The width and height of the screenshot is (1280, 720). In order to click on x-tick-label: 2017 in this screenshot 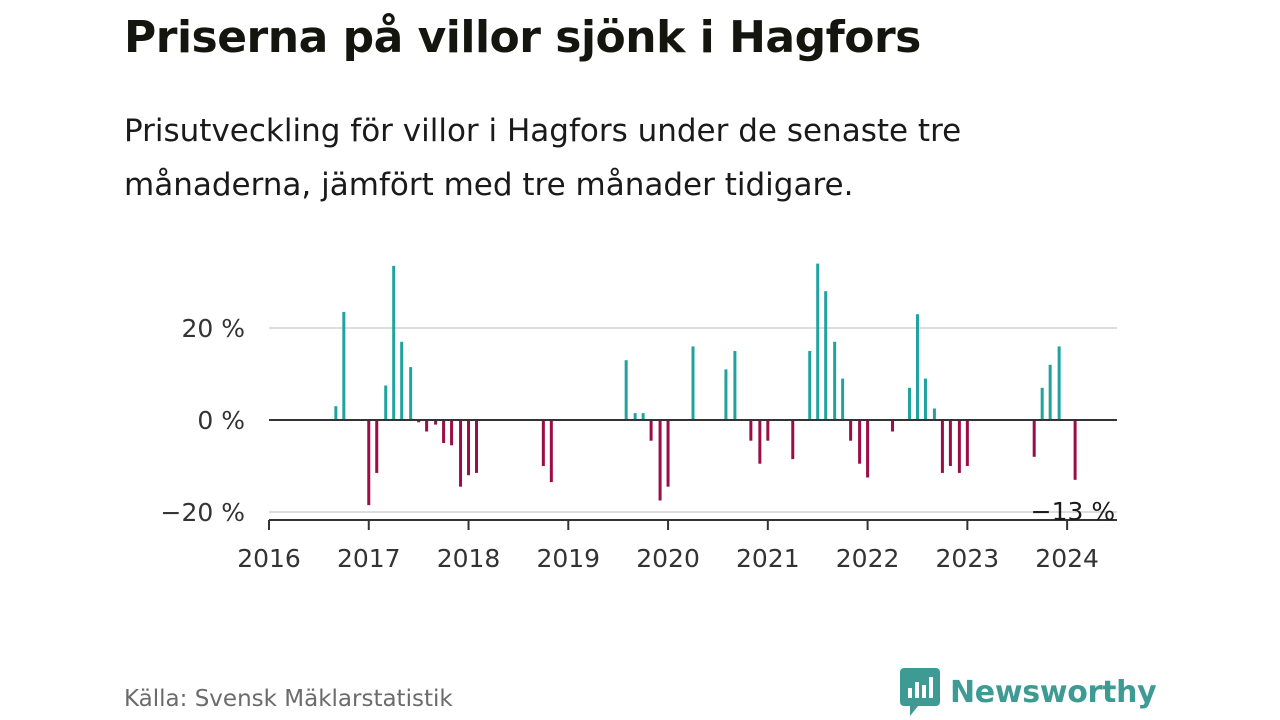, I will do `click(369, 558)`.